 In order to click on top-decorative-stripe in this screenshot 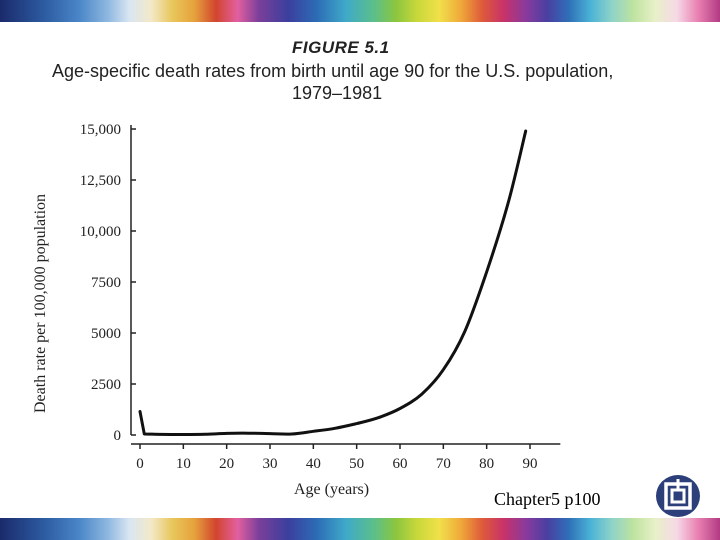, I will do `click(360, 11)`.